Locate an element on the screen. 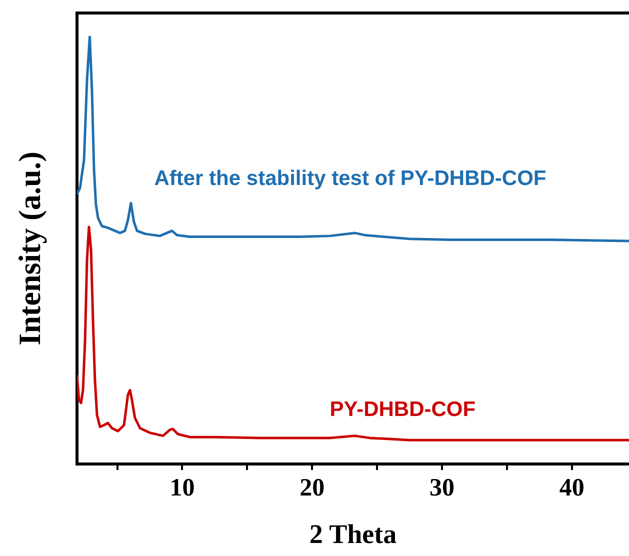  x-tick-label: 20 is located at coordinates (312, 488).